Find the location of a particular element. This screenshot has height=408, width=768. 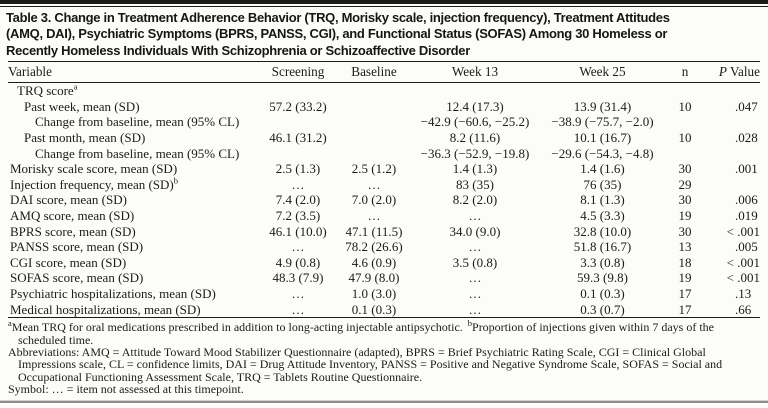

cell-week-25: −38.9 (−75.7, −2.0) is located at coordinates (602, 122).